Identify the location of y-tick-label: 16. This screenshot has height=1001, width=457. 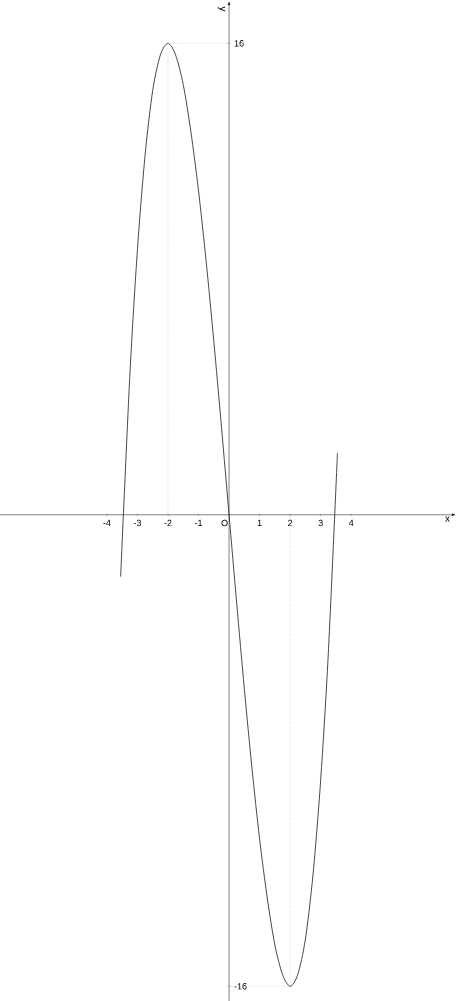
(239, 43).